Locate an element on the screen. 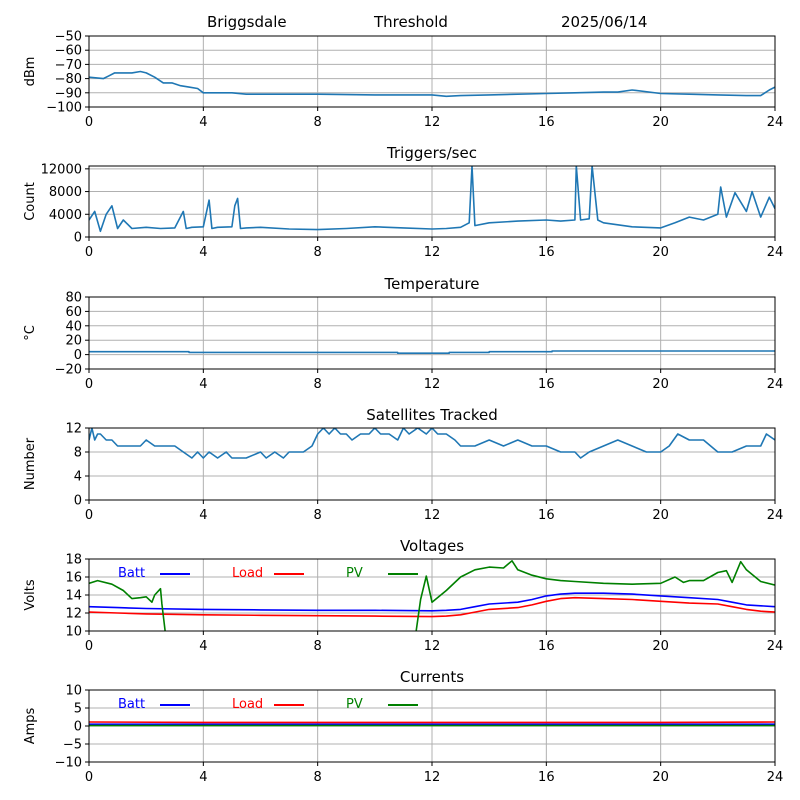  y-tick-label: 20 is located at coordinates (73, 341).